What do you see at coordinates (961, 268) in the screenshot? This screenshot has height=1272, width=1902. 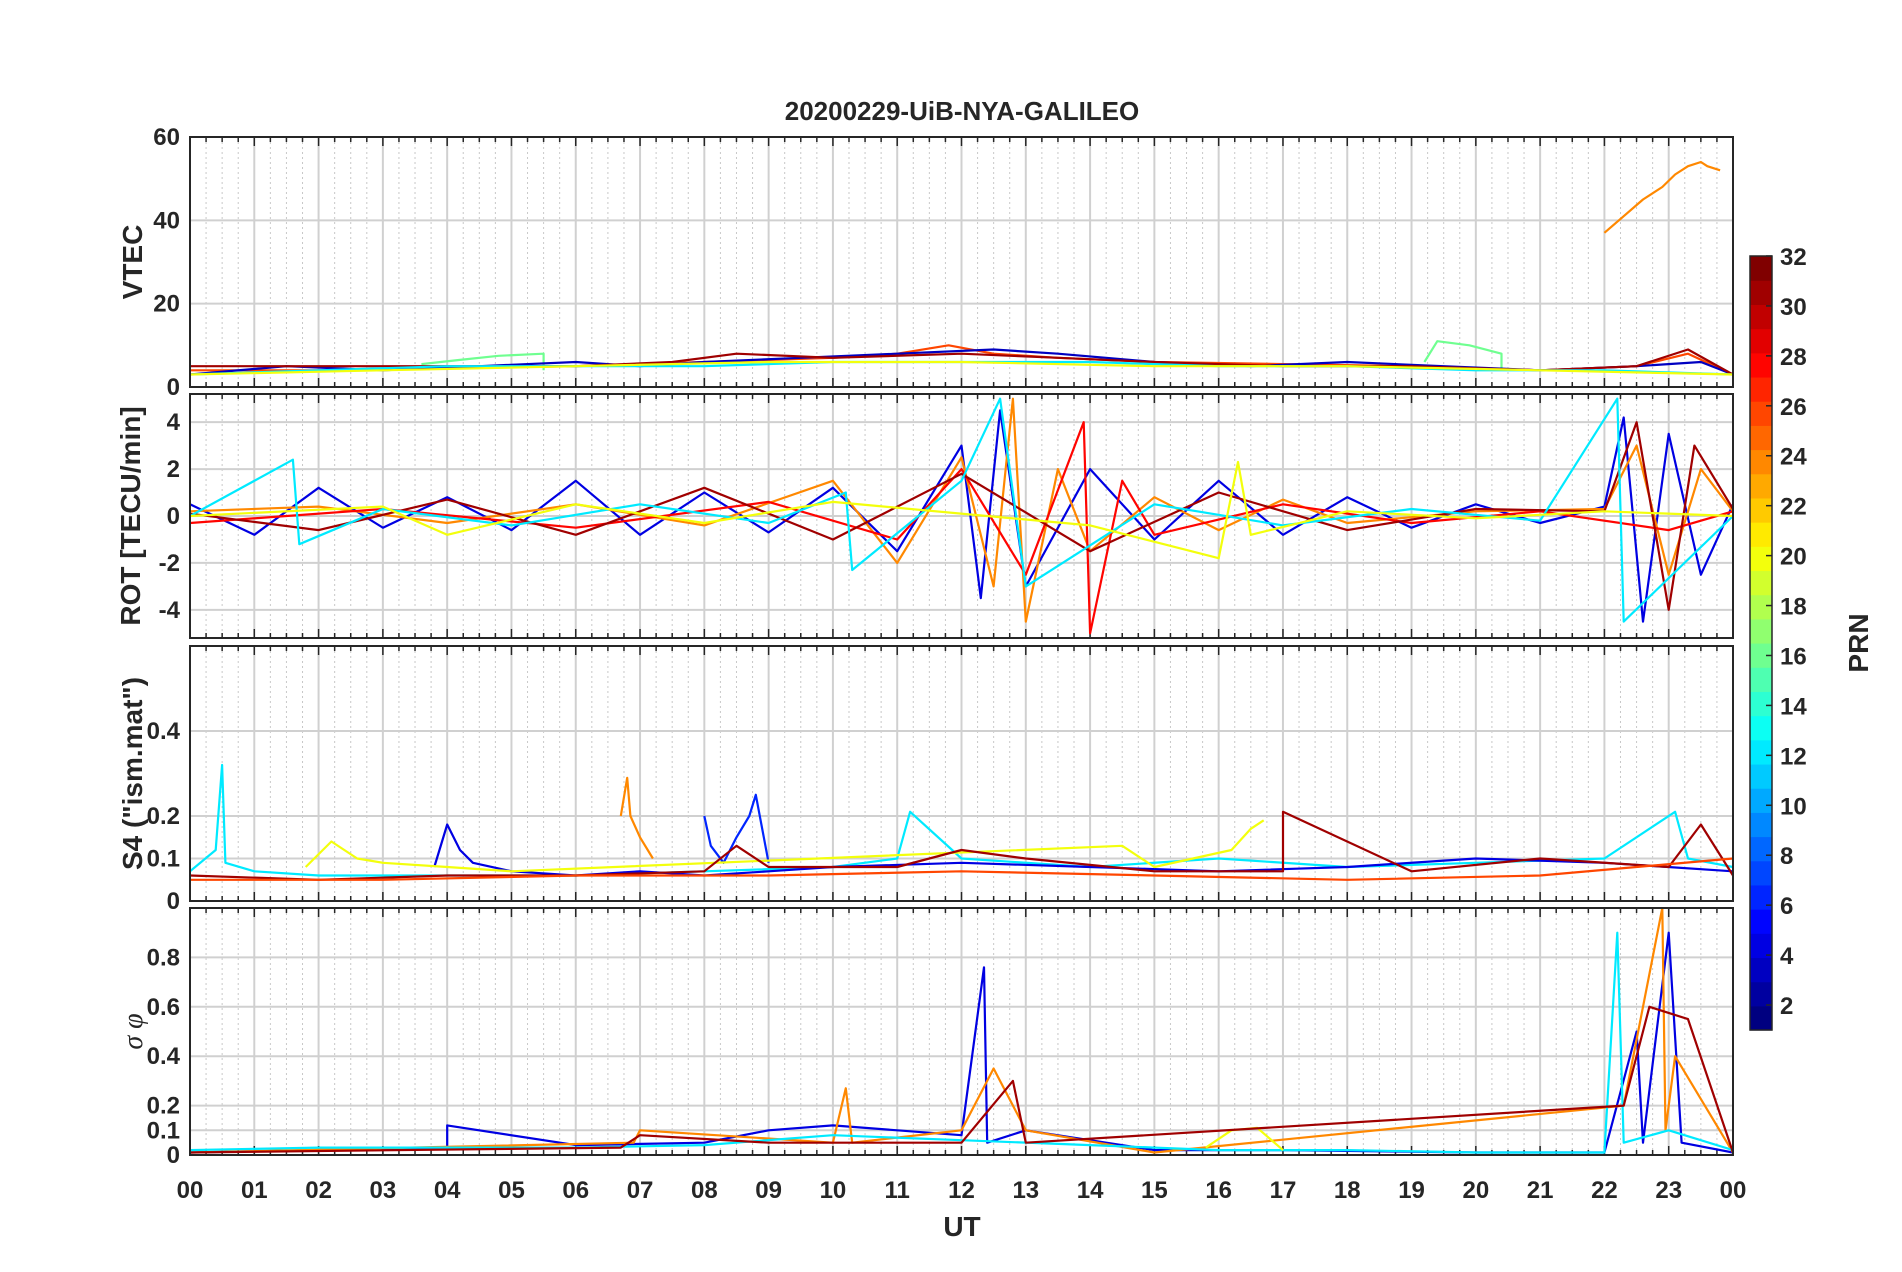 I see `series-group` at bounding box center [961, 268].